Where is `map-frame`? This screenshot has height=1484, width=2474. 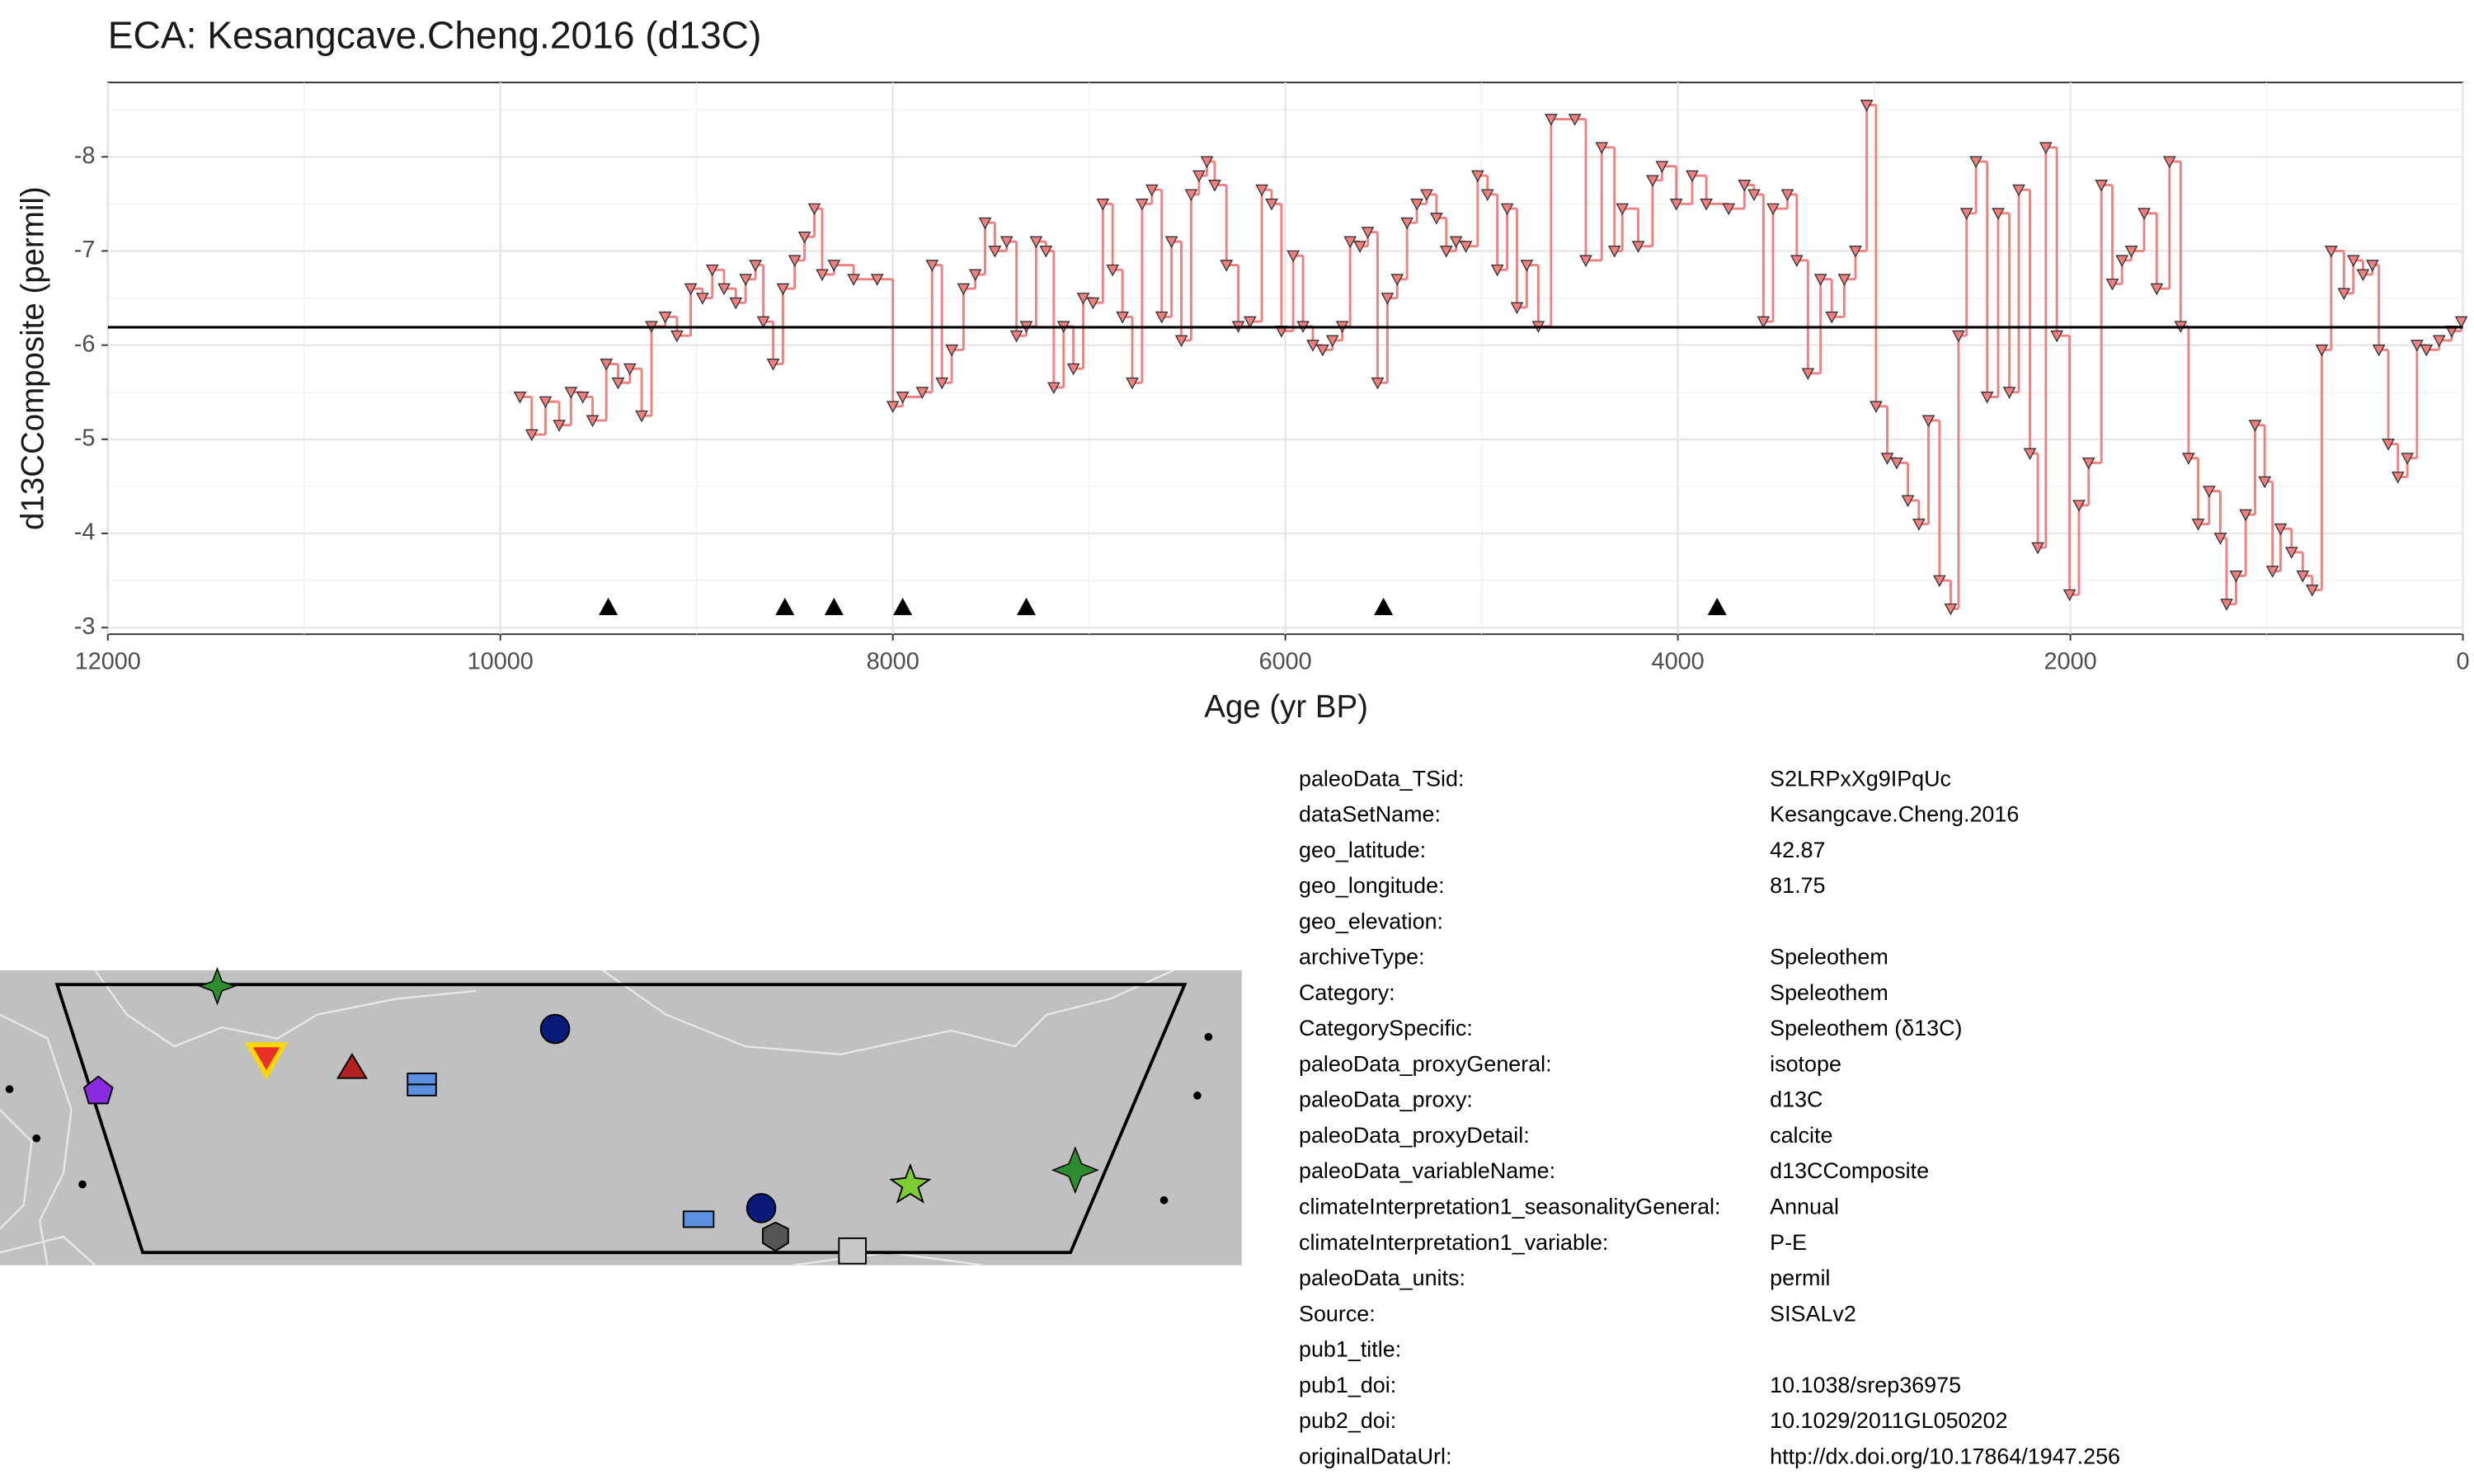 map-frame is located at coordinates (621, 1119).